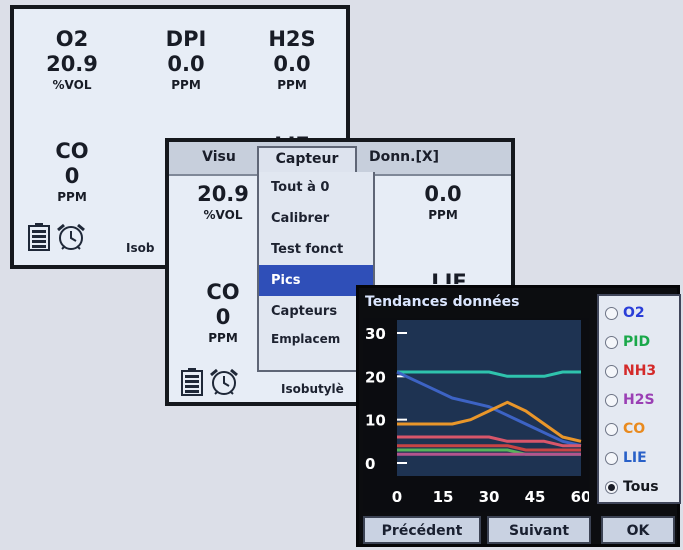 This screenshot has height=550, width=683. What do you see at coordinates (300, 218) in the screenshot?
I see `menu-item-calibrate: Calibrer` at bounding box center [300, 218].